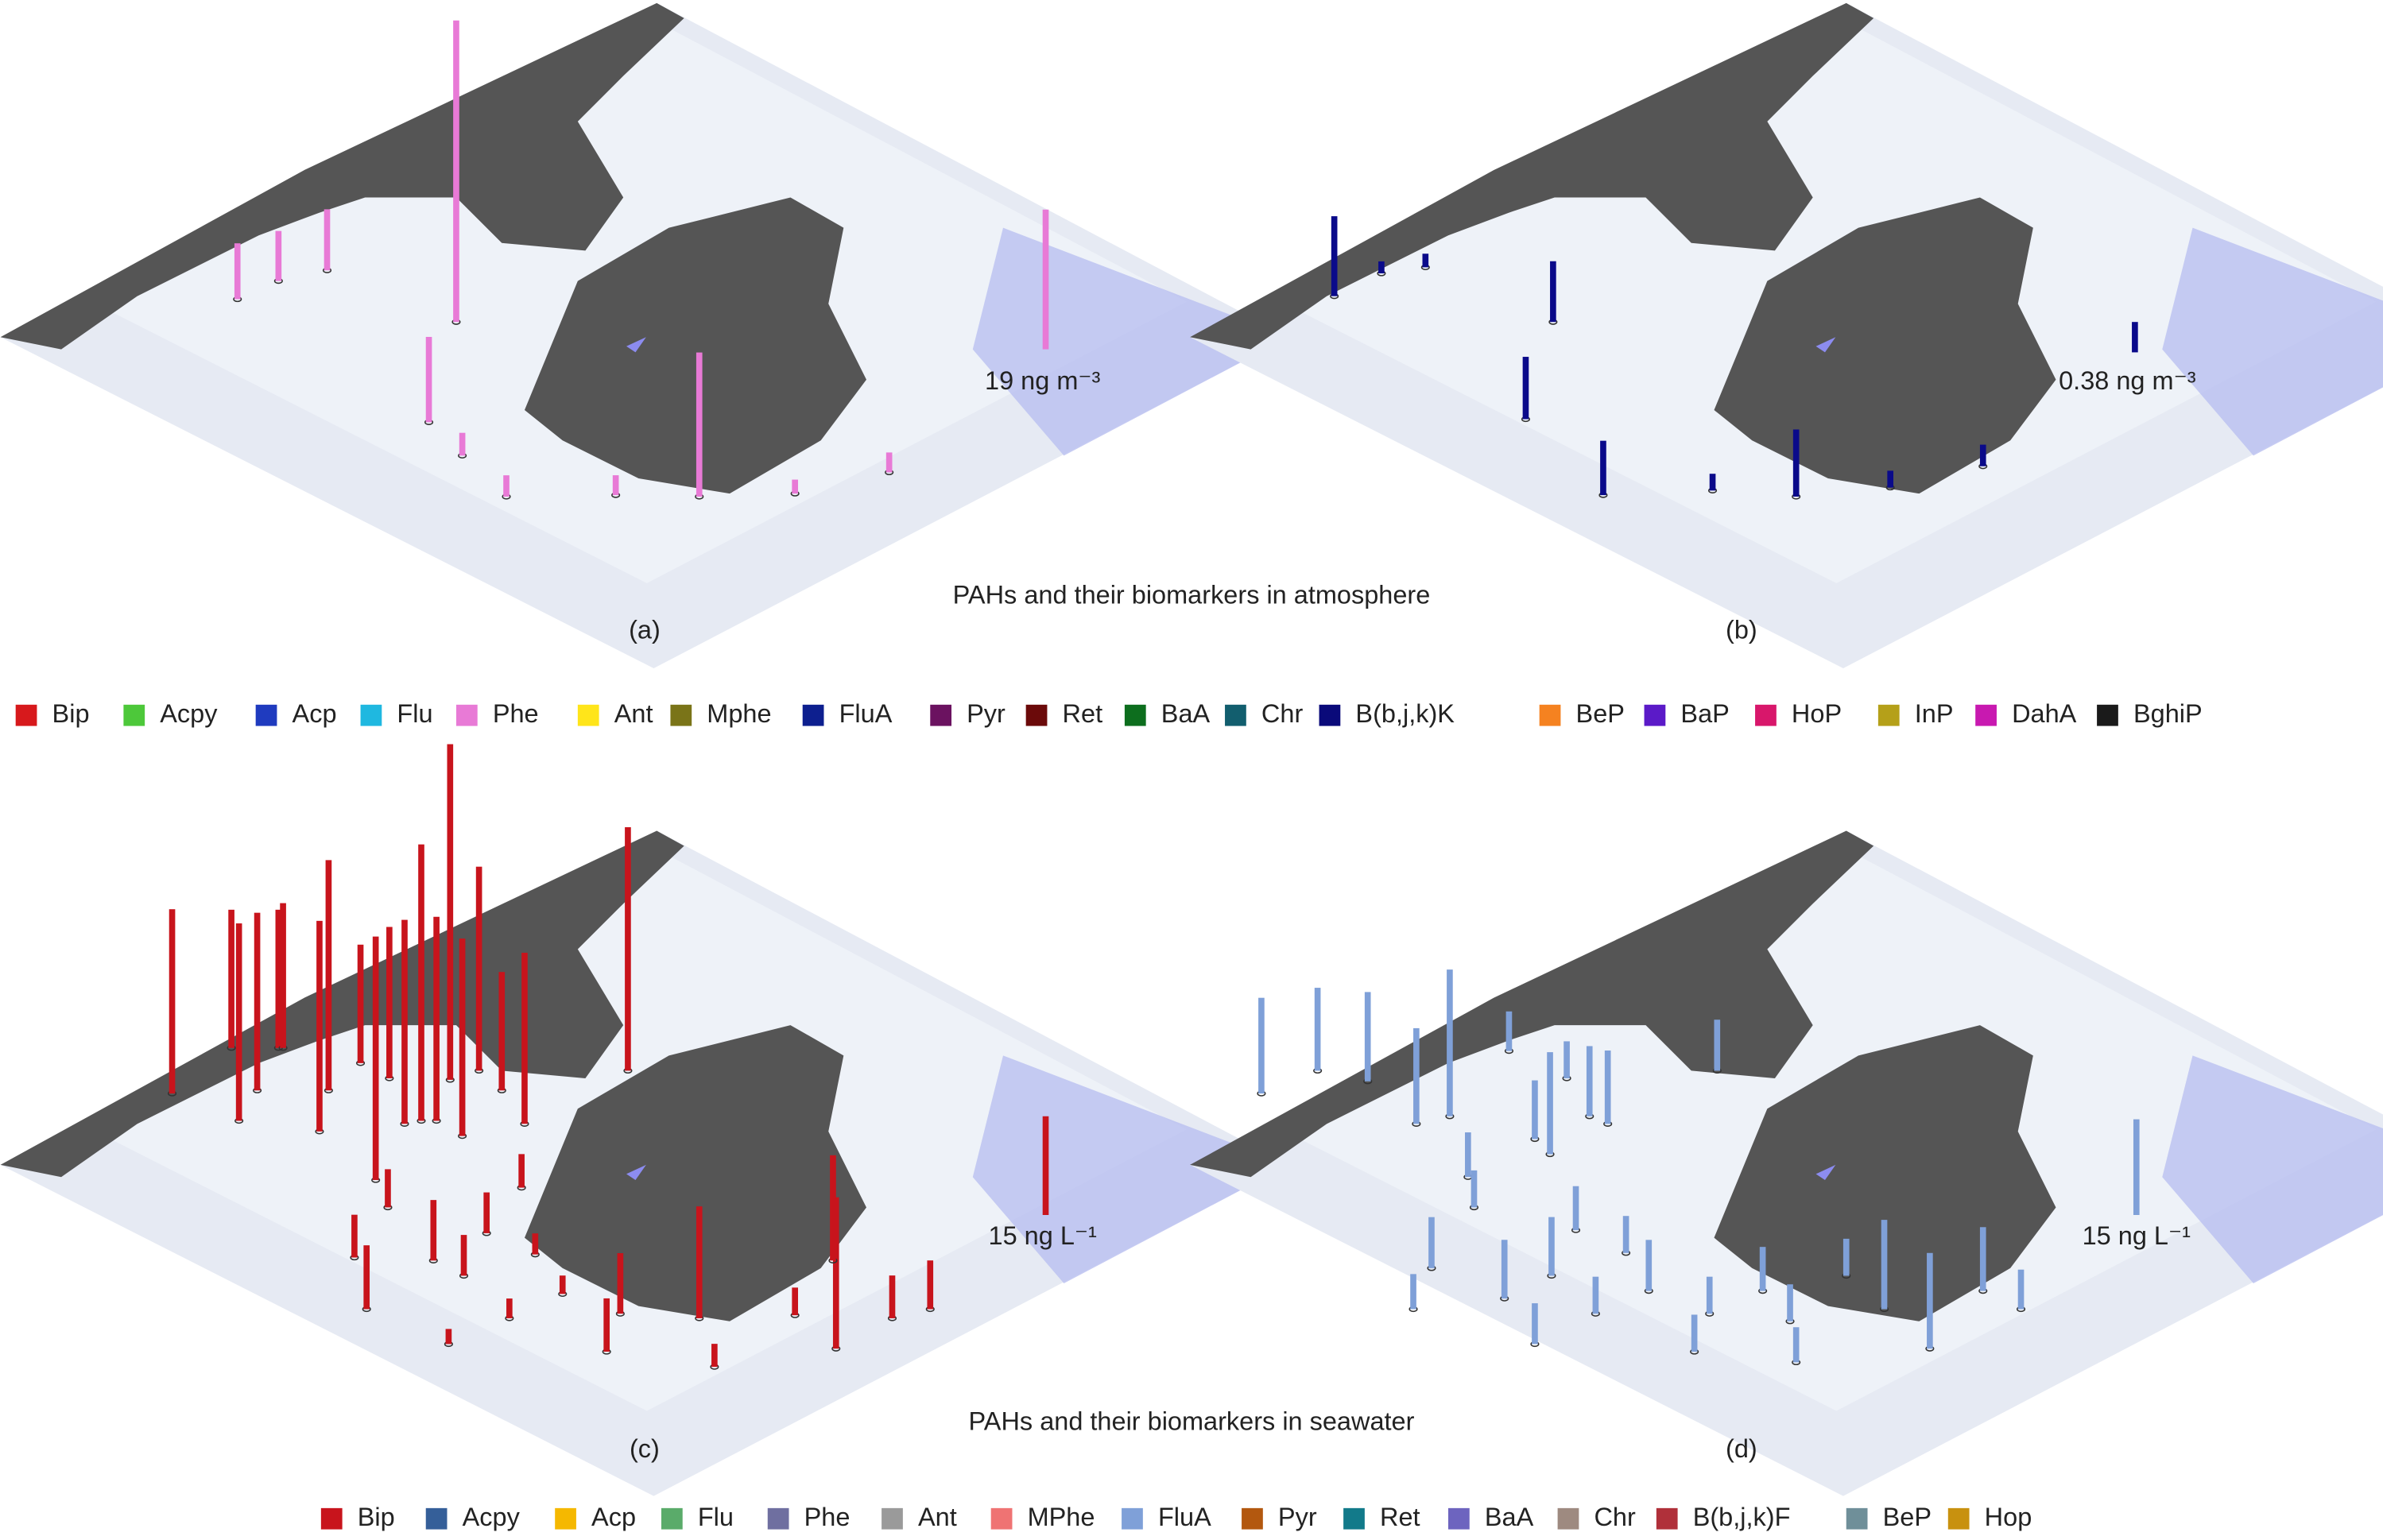  I want to click on legend-label: MPhe, so click(1061, 1517).